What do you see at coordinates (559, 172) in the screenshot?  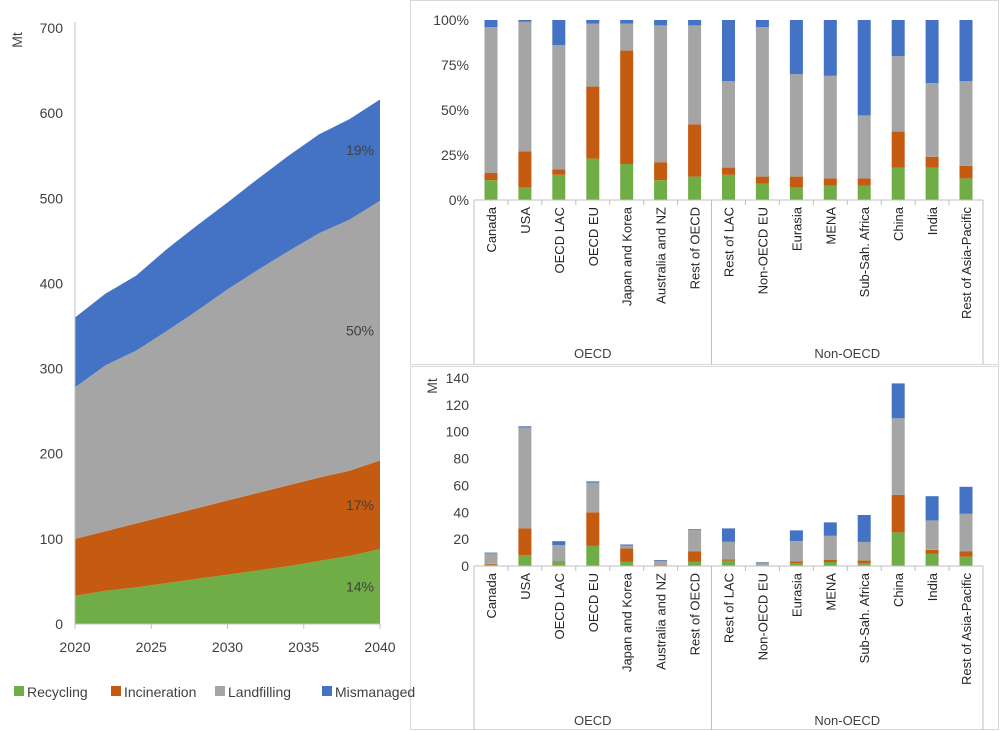 I see `pct-bar-oecd-lac-incineration` at bounding box center [559, 172].